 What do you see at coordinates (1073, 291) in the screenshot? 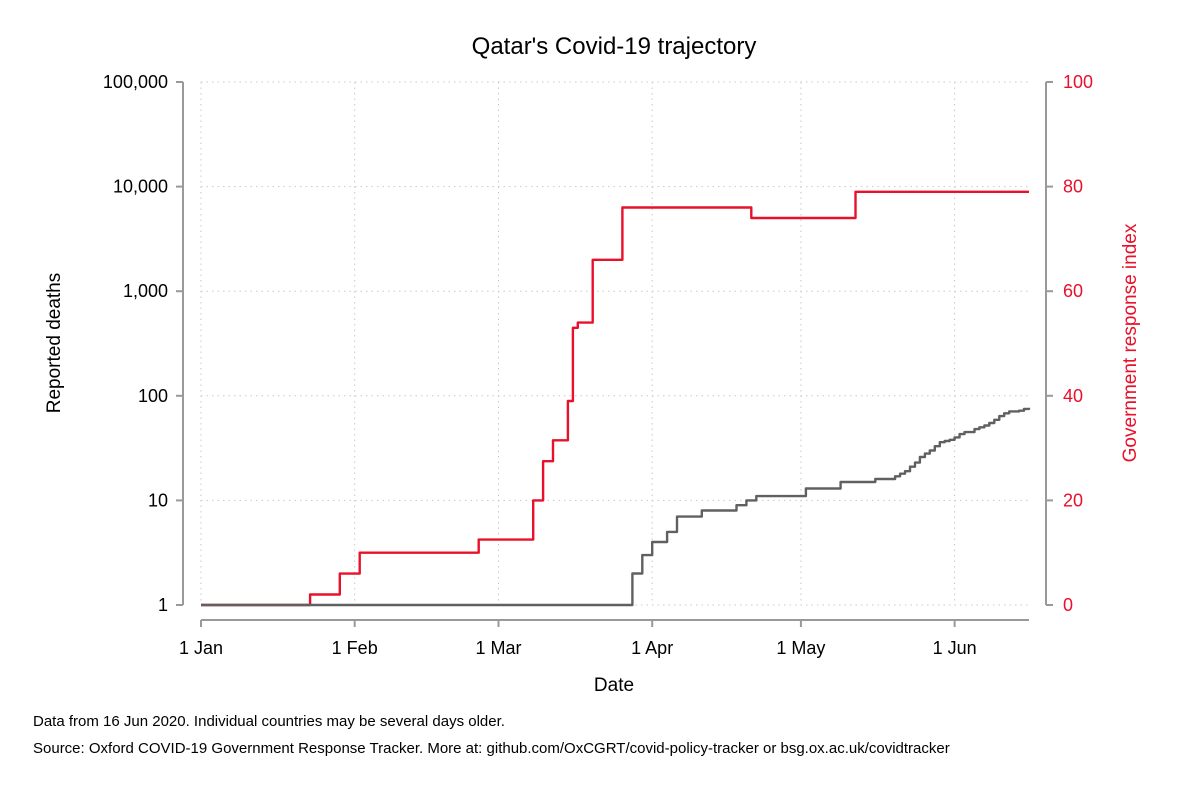
I see `right-y-tick-label: 60` at bounding box center [1073, 291].